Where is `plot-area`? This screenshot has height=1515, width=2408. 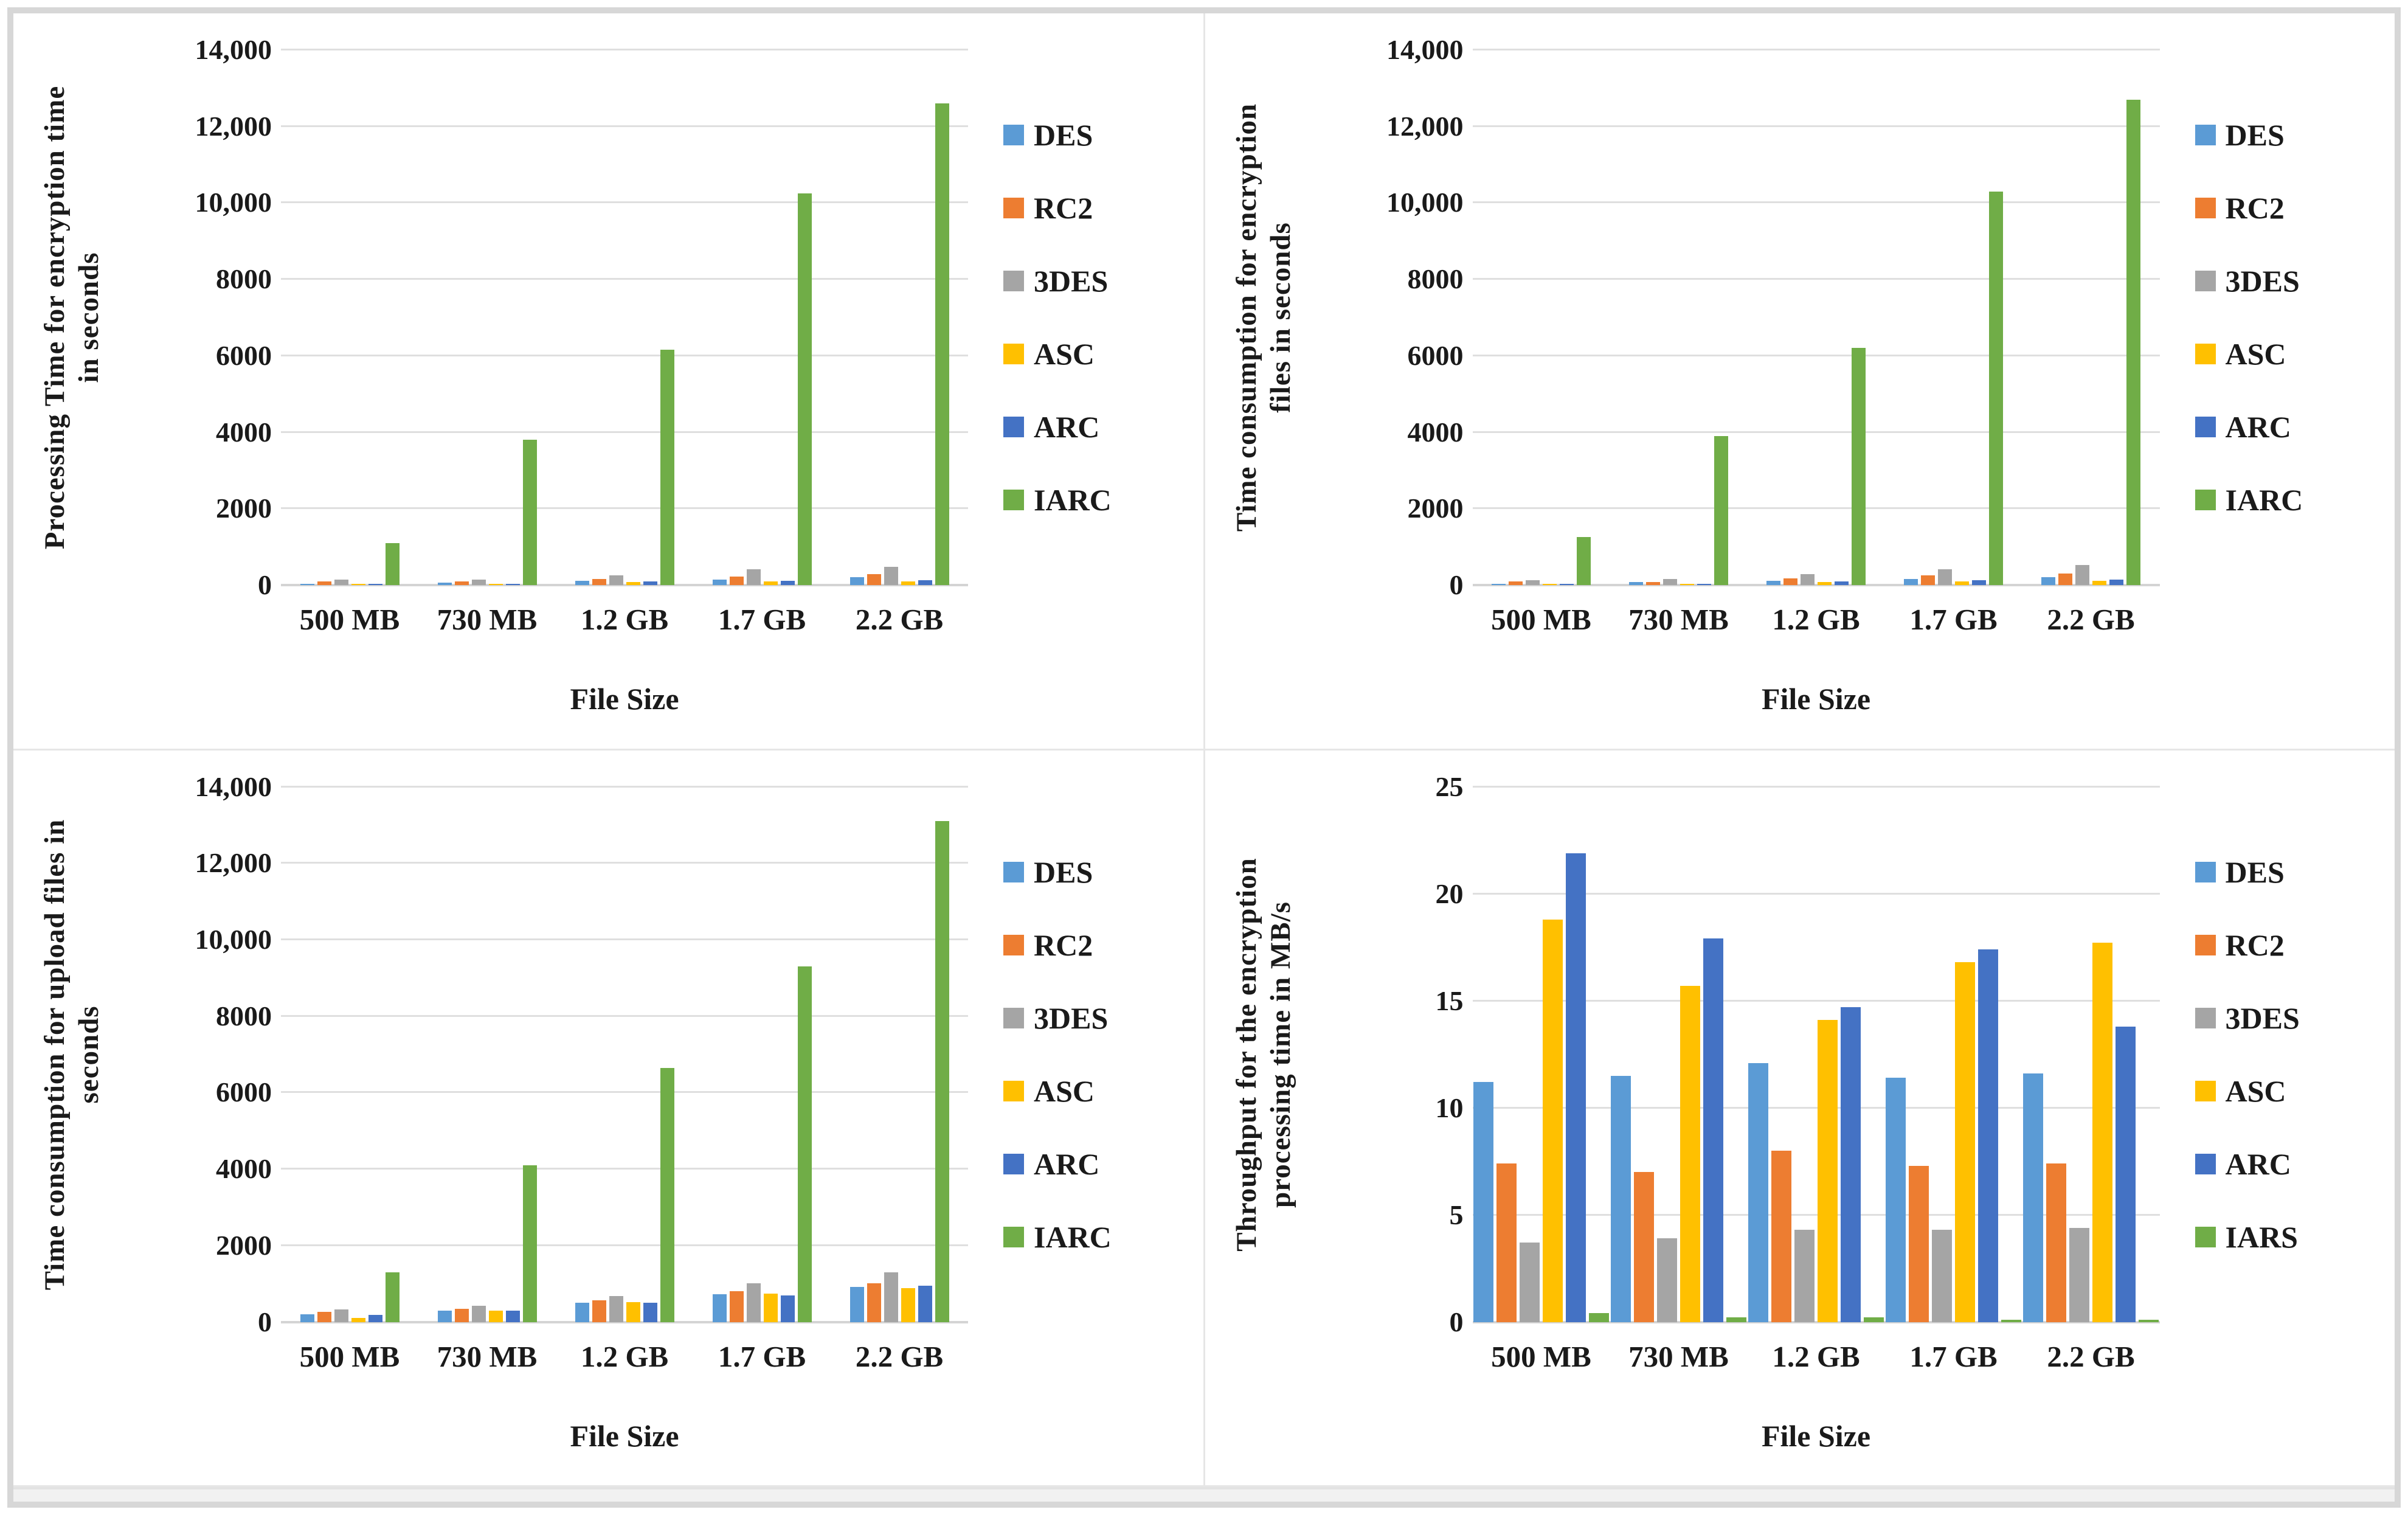 plot-area is located at coordinates (625, 317).